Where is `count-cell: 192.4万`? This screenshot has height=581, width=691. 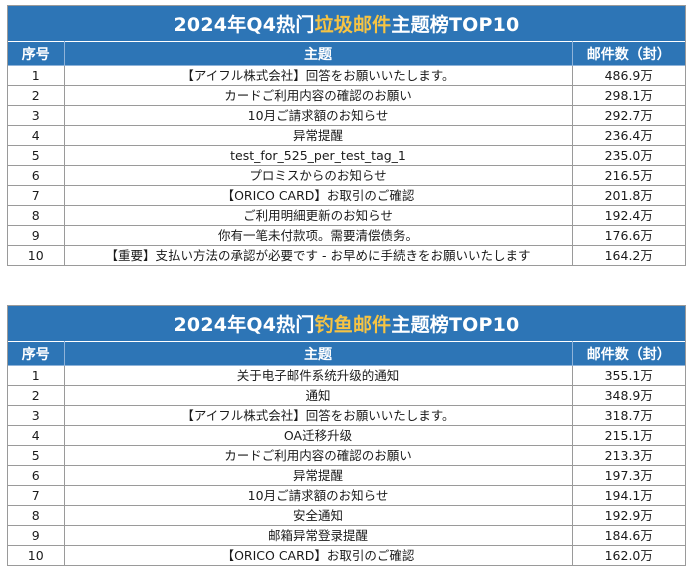
count-cell: 192.4万 is located at coordinates (628, 215).